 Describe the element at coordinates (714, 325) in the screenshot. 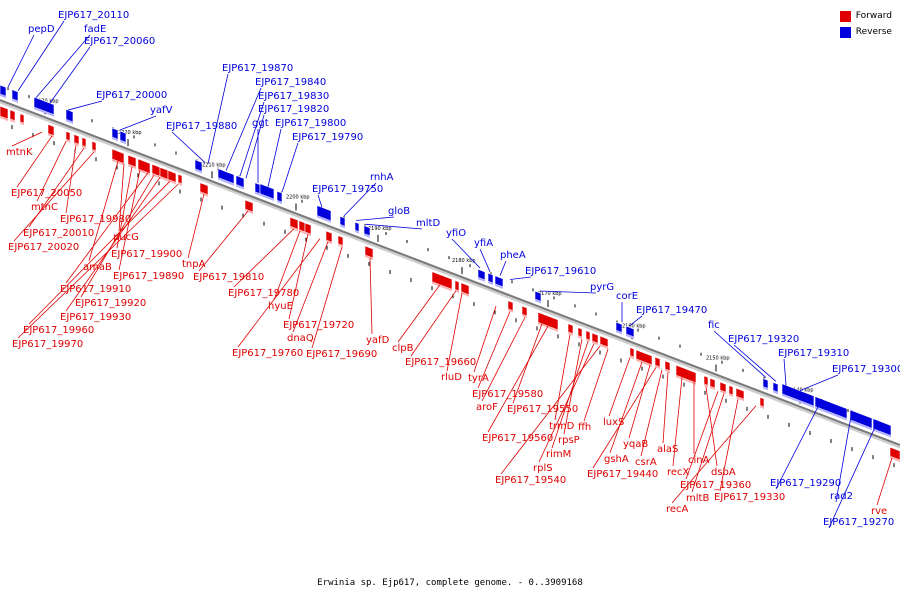

I see `gene-label-fic: fic` at that location.